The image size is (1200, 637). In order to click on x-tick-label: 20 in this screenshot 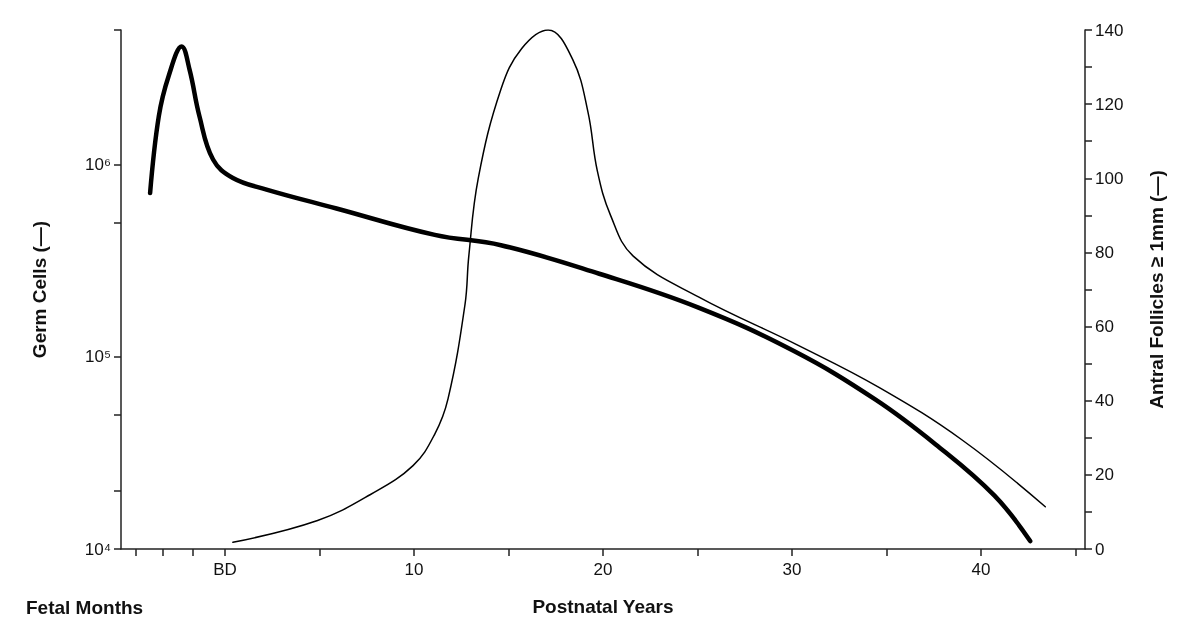, I will do `click(603, 569)`.